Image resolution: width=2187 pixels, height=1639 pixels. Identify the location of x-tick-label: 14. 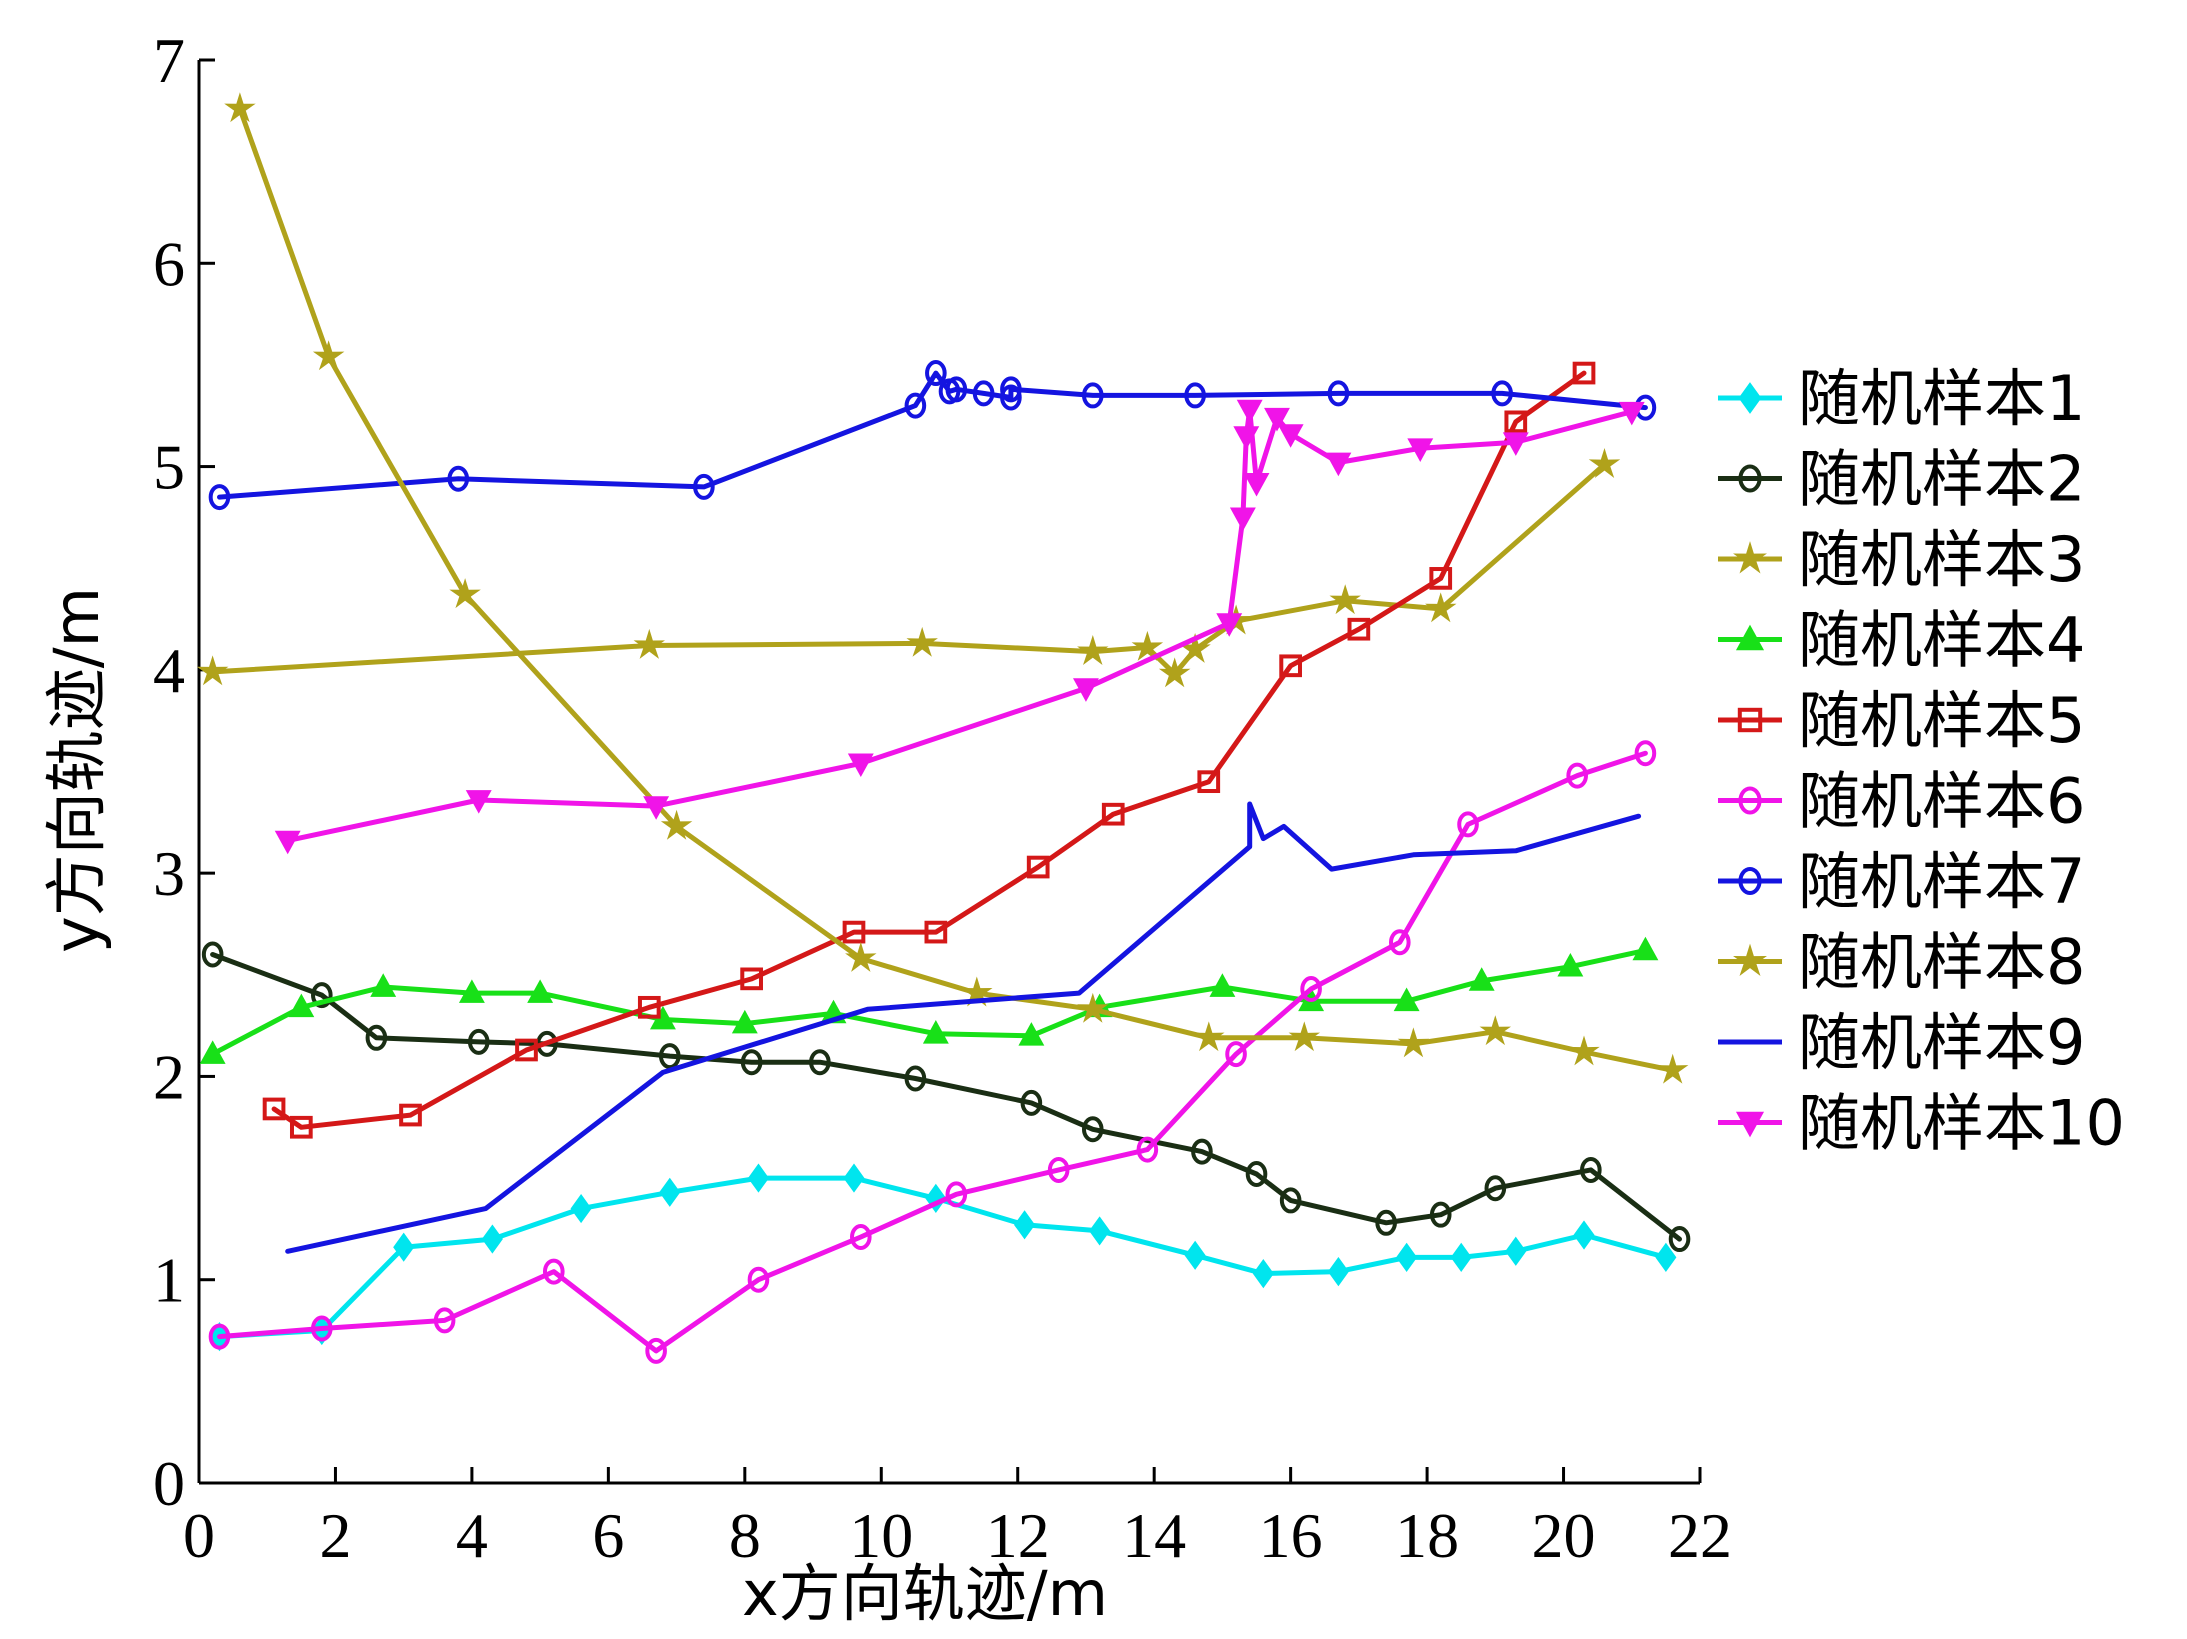
(1154, 1535).